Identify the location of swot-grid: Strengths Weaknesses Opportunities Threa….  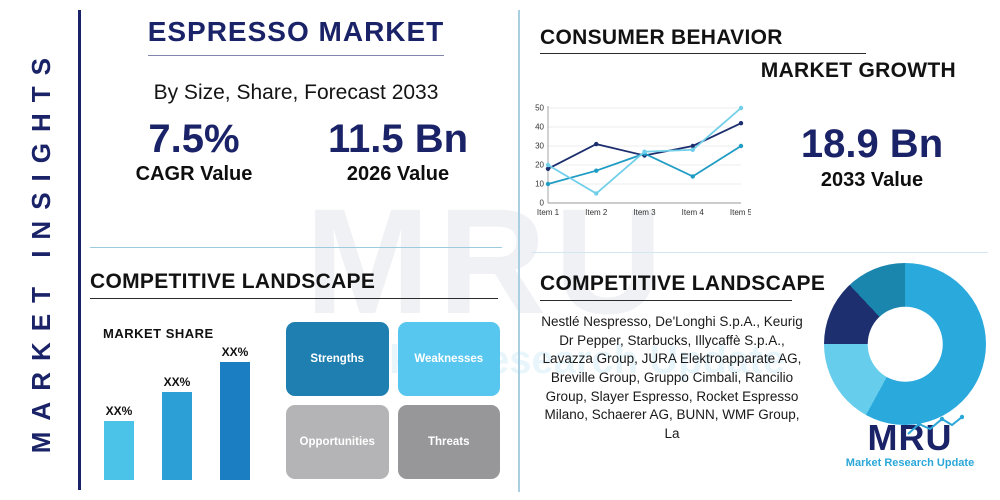
(393, 400).